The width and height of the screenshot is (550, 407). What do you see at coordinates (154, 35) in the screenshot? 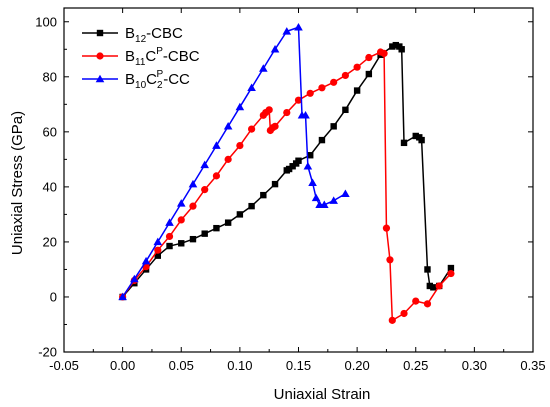
I see `legend-label: B12-CBC` at bounding box center [154, 35].